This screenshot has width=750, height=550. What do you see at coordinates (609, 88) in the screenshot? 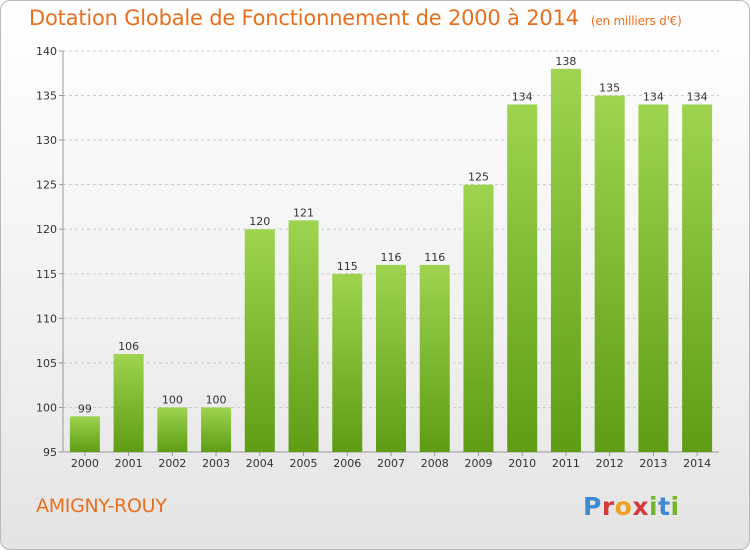
I see `bar-value-label: 135` at bounding box center [609, 88].